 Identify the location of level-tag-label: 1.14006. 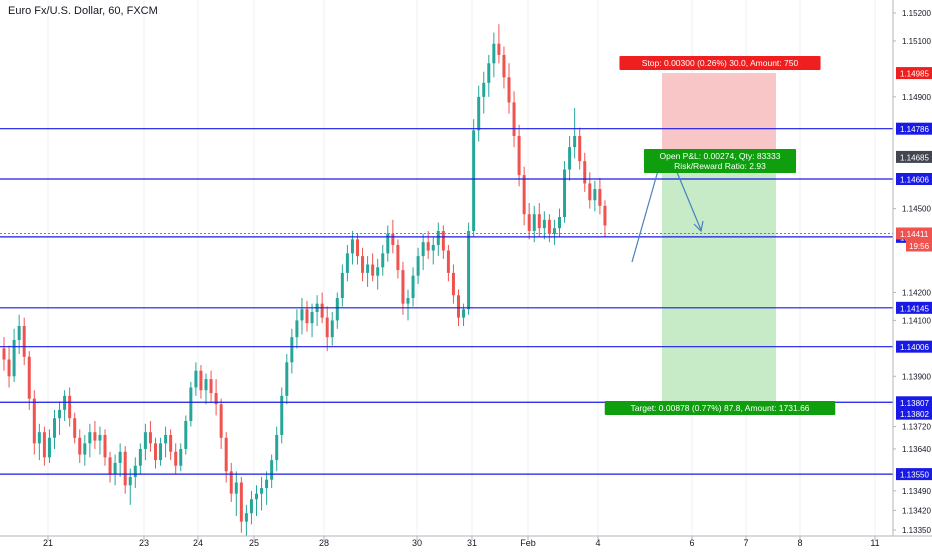
(914, 347).